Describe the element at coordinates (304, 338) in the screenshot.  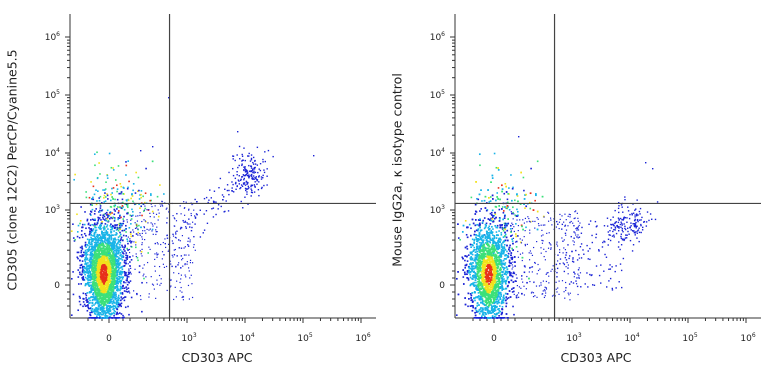
I see `x-tick-label: 105` at that location.